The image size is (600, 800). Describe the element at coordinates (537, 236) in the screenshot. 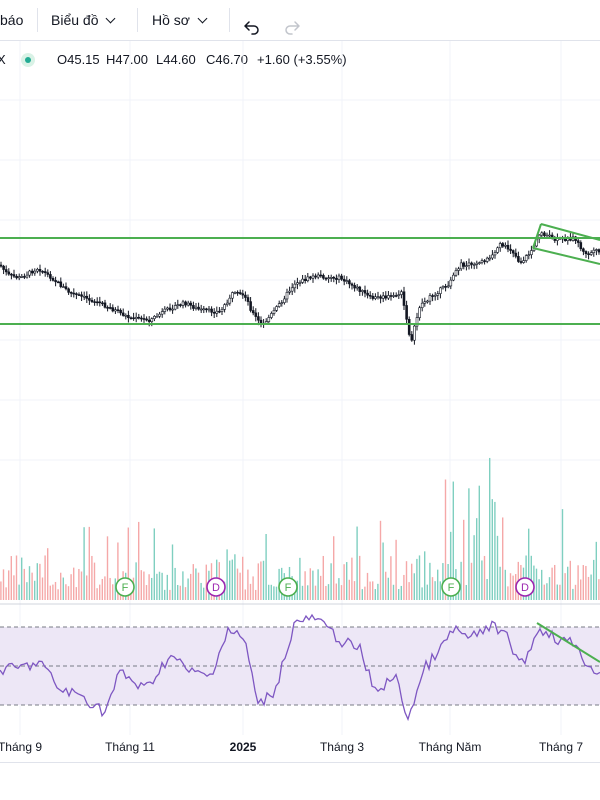

I see `flag-side-line` at that location.